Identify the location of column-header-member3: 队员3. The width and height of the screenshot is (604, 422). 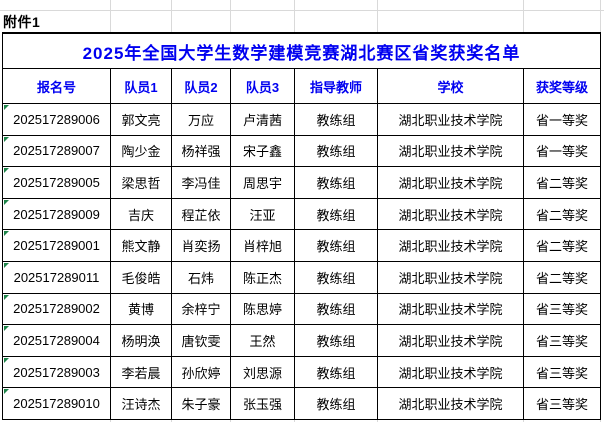
(262, 86).